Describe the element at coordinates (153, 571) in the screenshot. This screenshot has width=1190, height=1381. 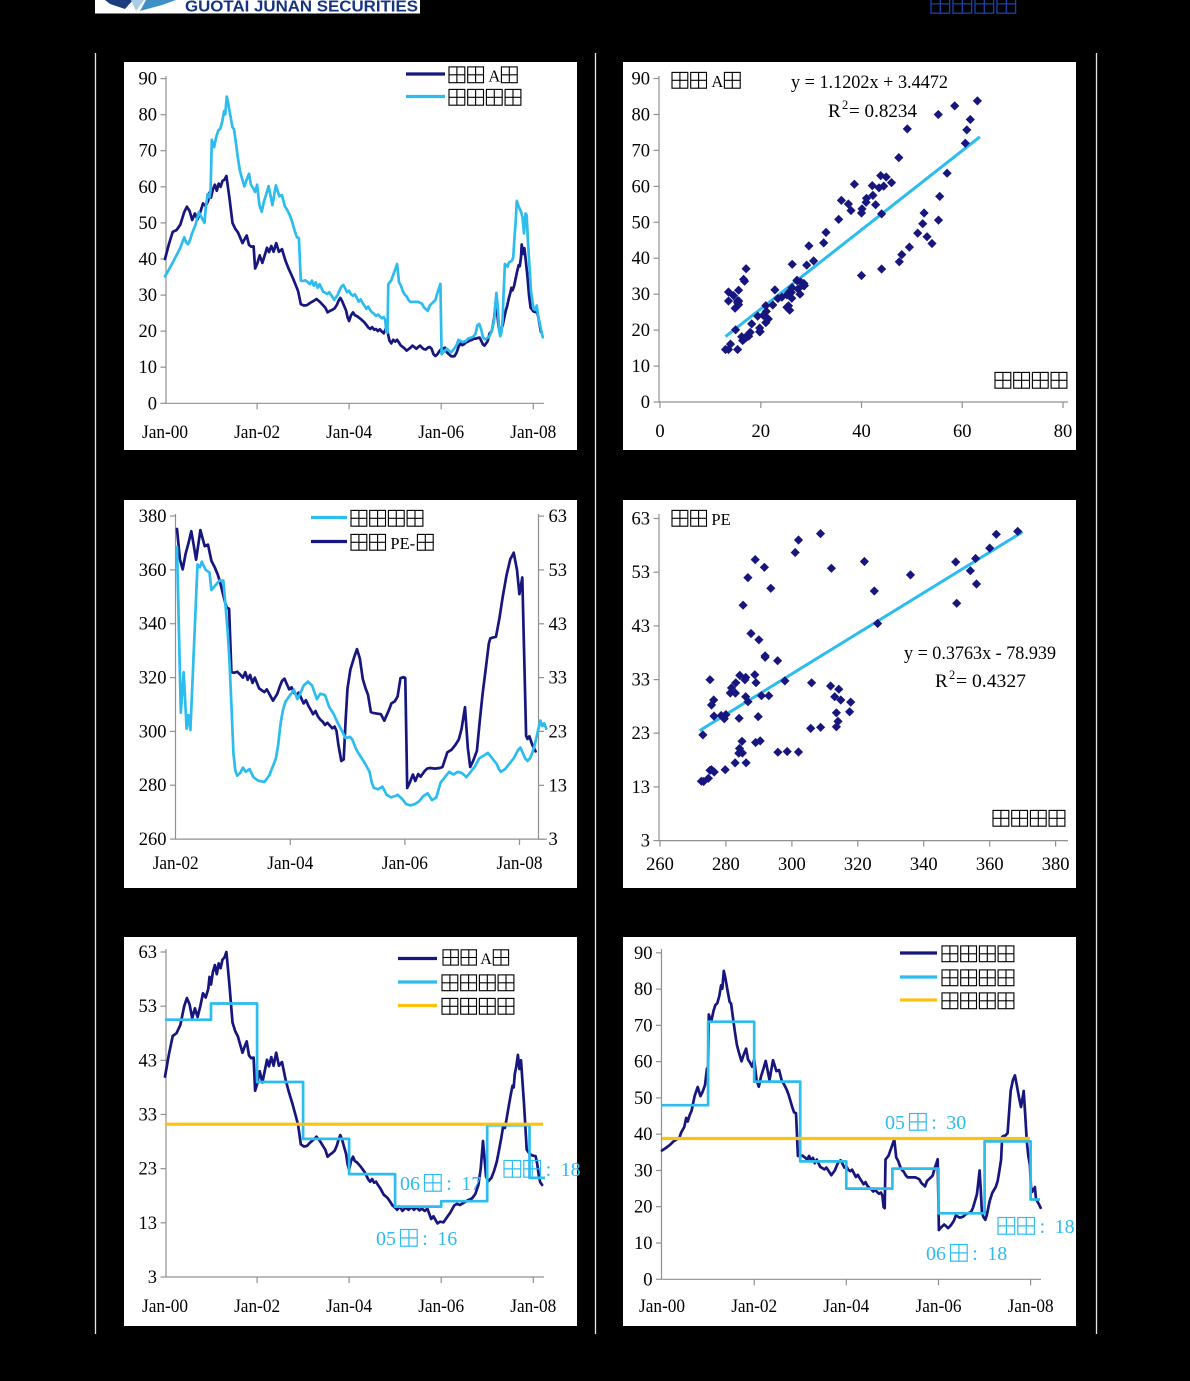
I see `svg-text: 360` at that location.